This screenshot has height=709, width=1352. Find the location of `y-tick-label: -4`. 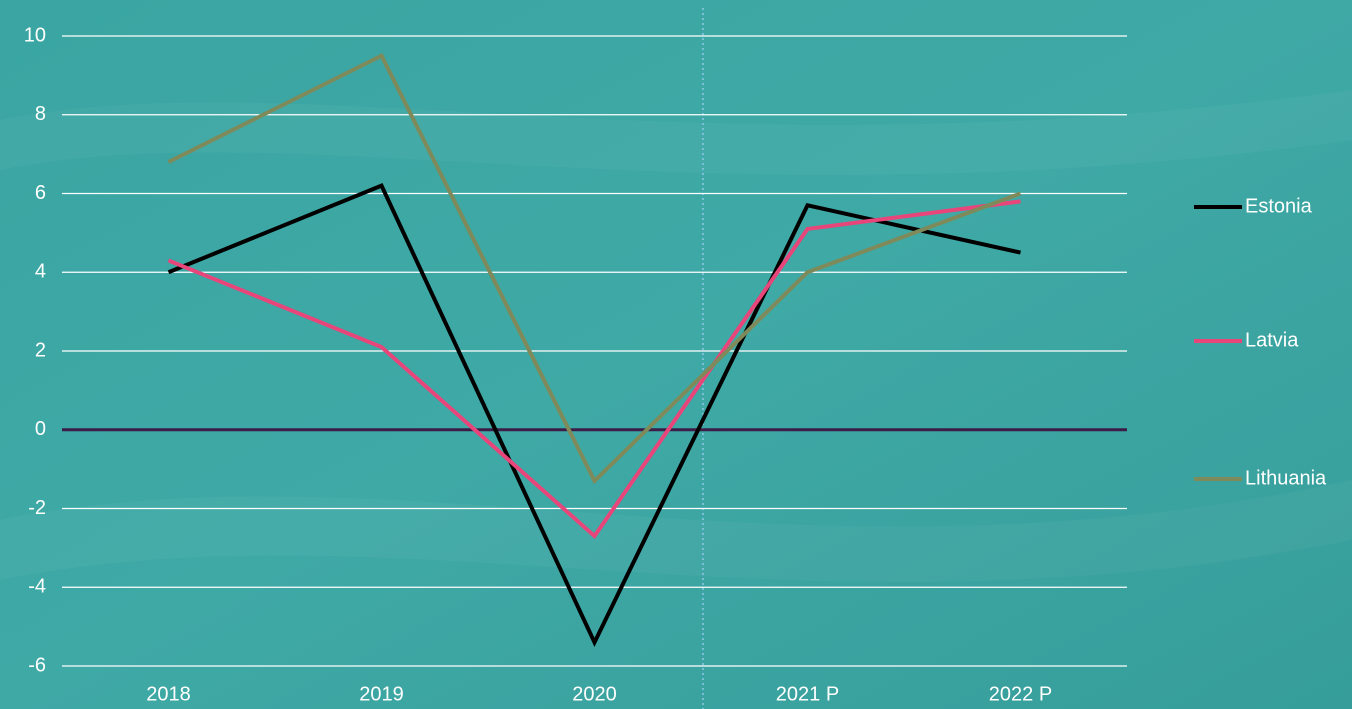

y-tick-label: -4 is located at coordinates (37, 587).